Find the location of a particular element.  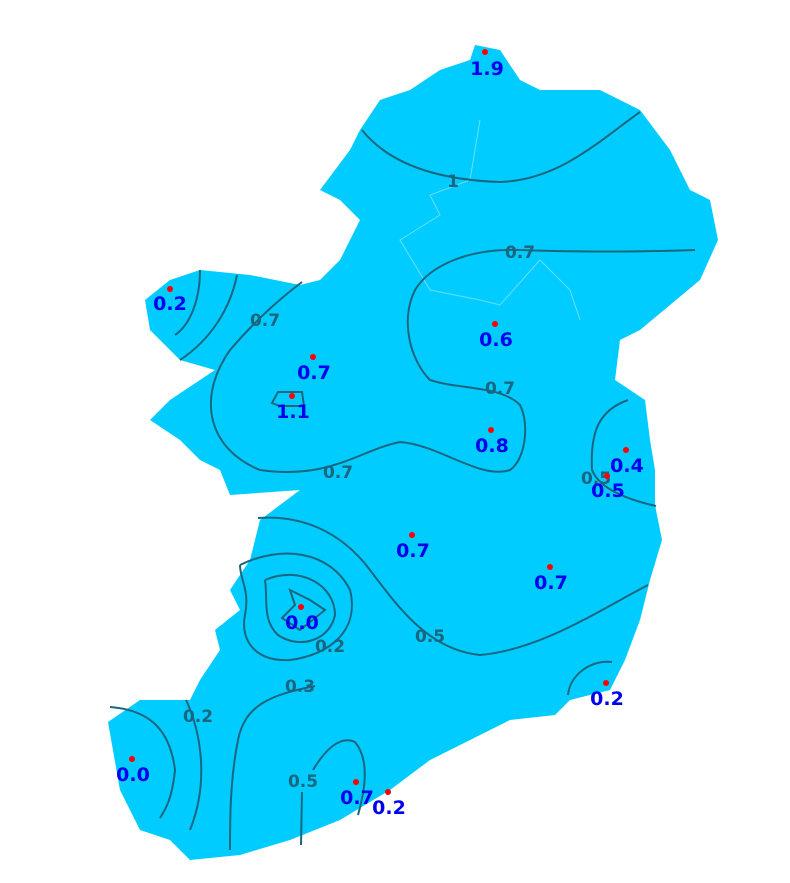

contour-0.3-ring is located at coordinates (296, 607).